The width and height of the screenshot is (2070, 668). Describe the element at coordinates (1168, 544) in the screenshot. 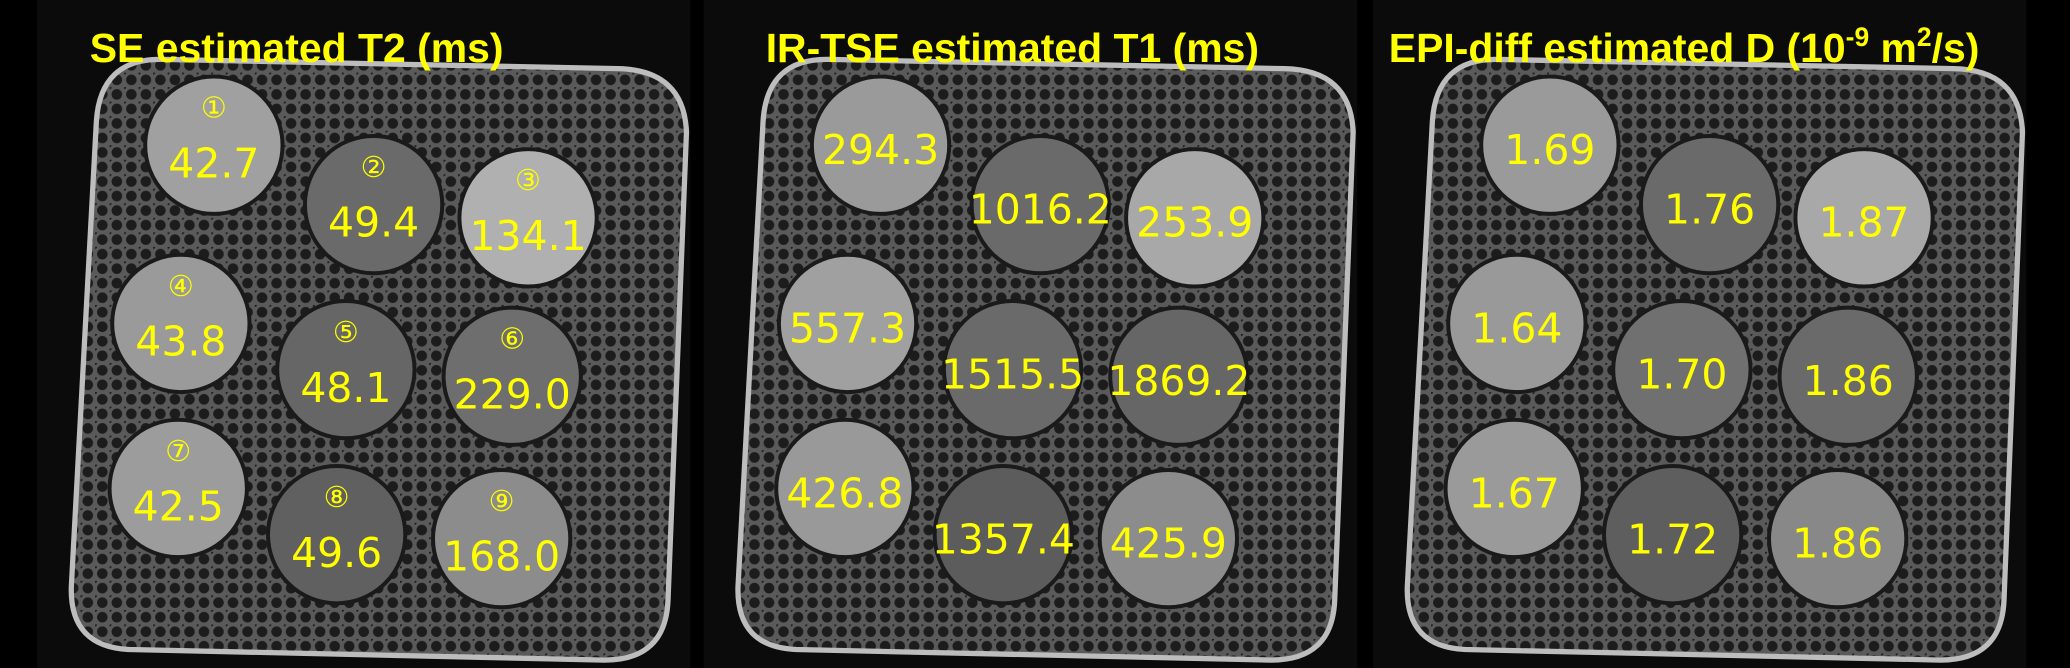

I see `vial-value: 425.9` at that location.